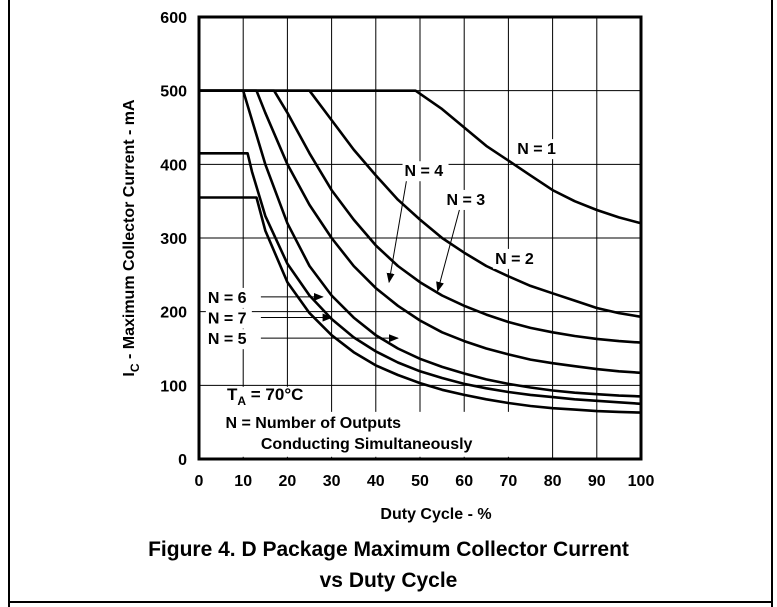  Describe the element at coordinates (243, 481) in the screenshot. I see `x-tick-label: 10` at that location.